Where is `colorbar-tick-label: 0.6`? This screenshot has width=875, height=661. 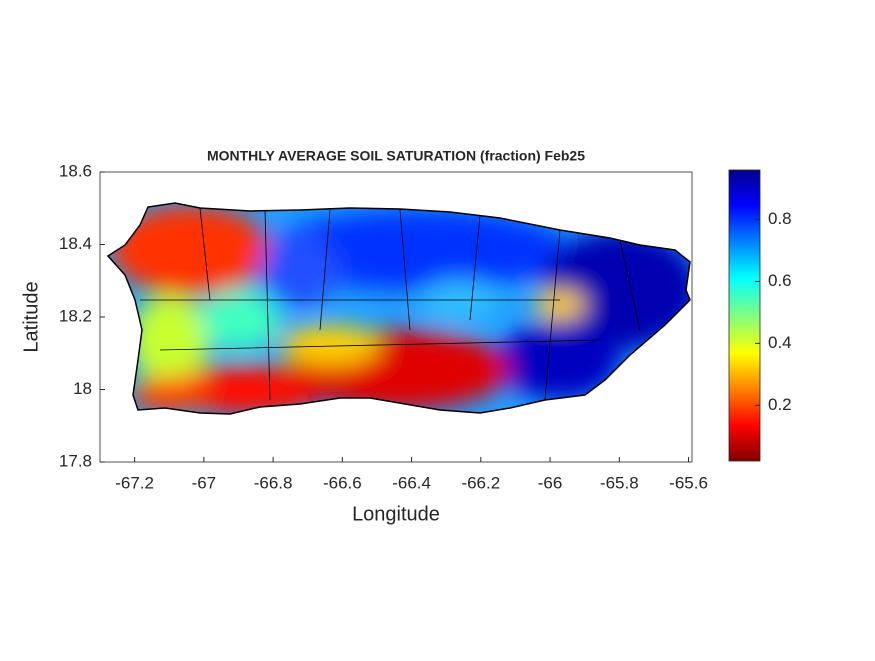
colorbar-tick-label: 0.6 is located at coordinates (780, 280).